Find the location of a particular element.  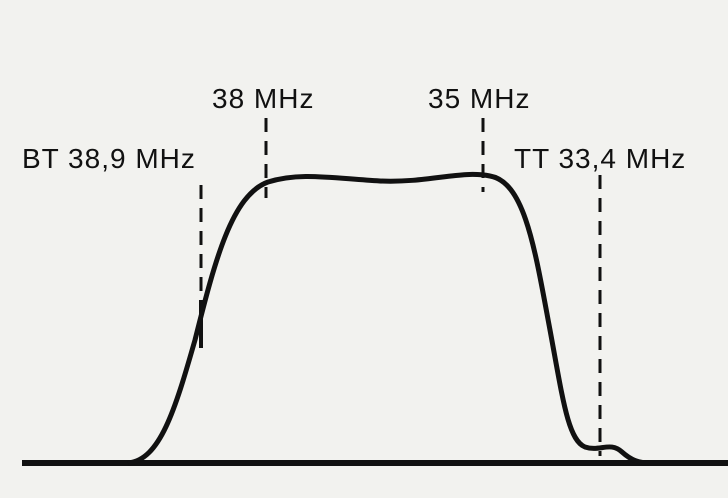

marker-label: BT 38,9 MHz is located at coordinates (109, 158).